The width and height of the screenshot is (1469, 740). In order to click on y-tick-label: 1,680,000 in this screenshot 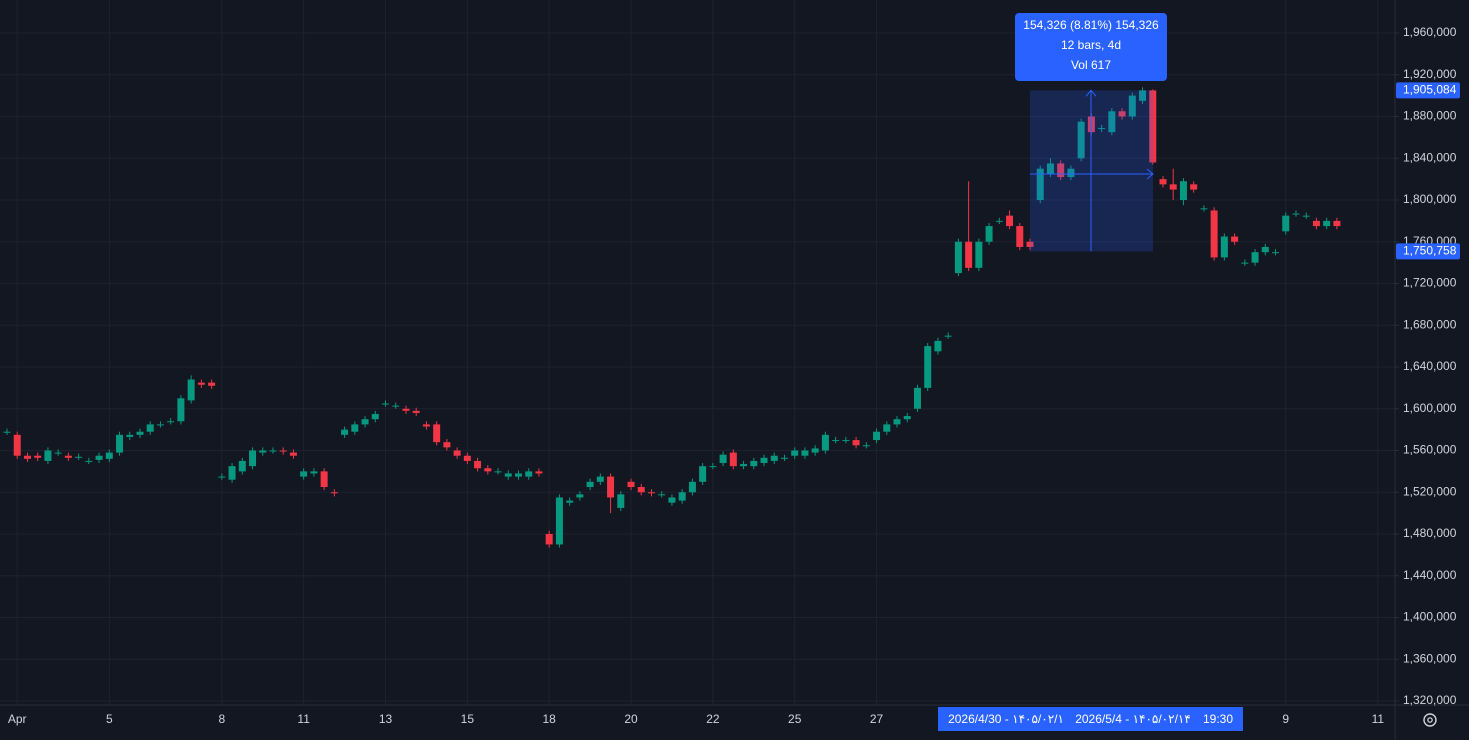, I will do `click(1430, 324)`.